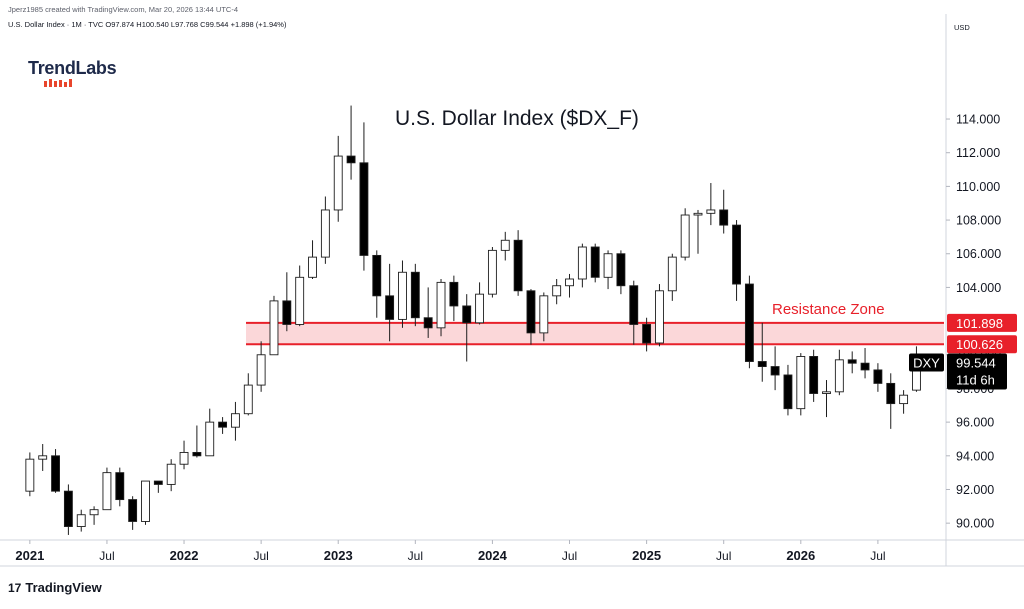 This screenshot has height=609, width=1024. I want to click on resistance-upper-price-tag-text: 101.898, so click(979, 323).